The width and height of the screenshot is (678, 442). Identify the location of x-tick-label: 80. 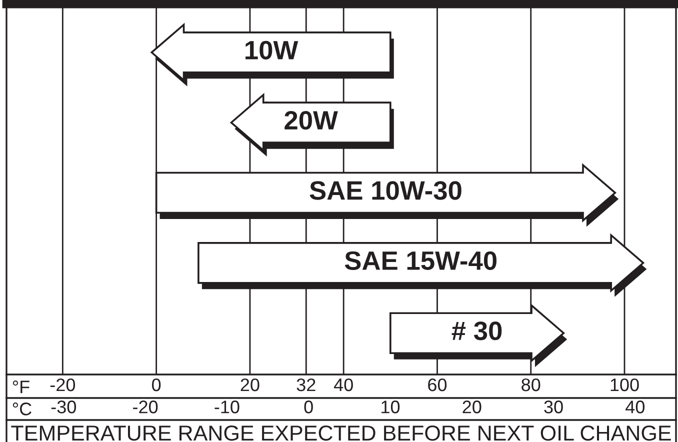
(531, 385).